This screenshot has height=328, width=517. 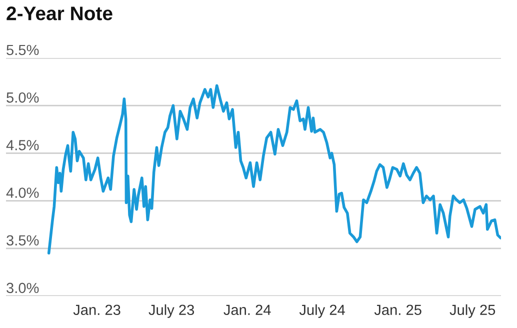 I want to click on x-tick-label: Jan. 23, so click(x=96, y=310).